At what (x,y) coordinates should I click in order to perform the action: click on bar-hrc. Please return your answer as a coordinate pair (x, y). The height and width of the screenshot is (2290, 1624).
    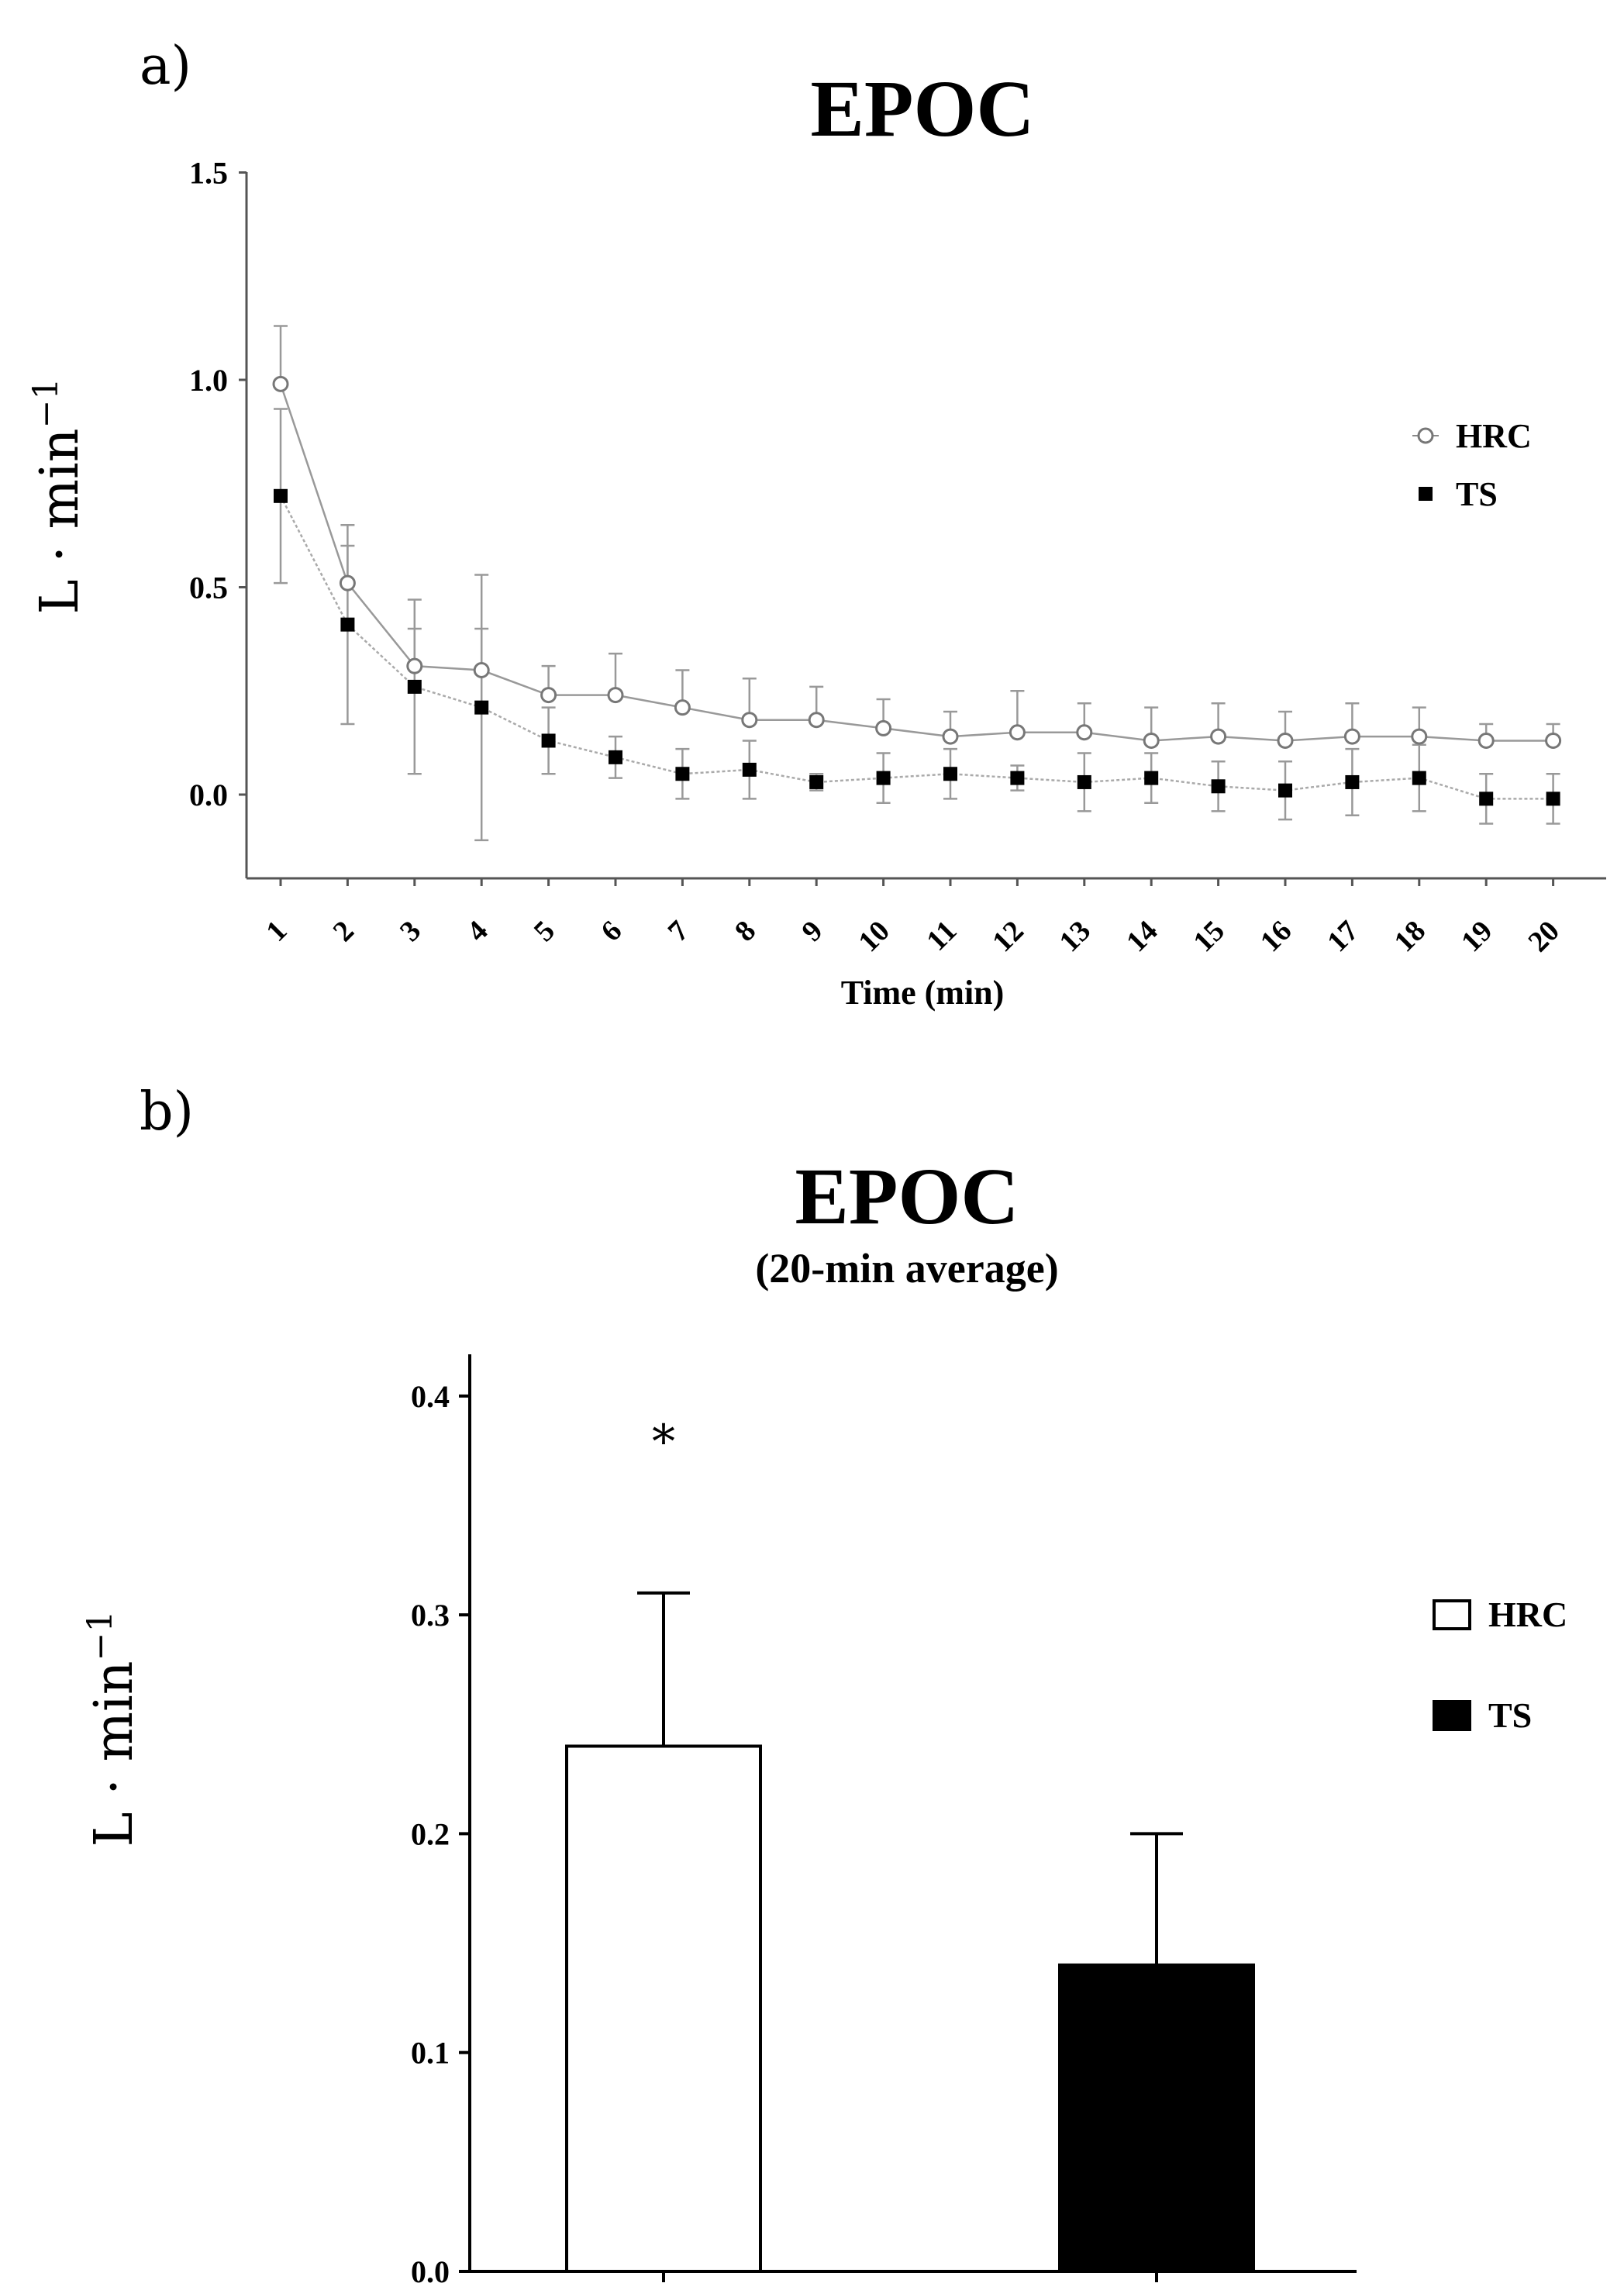
    Looking at the image, I should click on (663, 2008).